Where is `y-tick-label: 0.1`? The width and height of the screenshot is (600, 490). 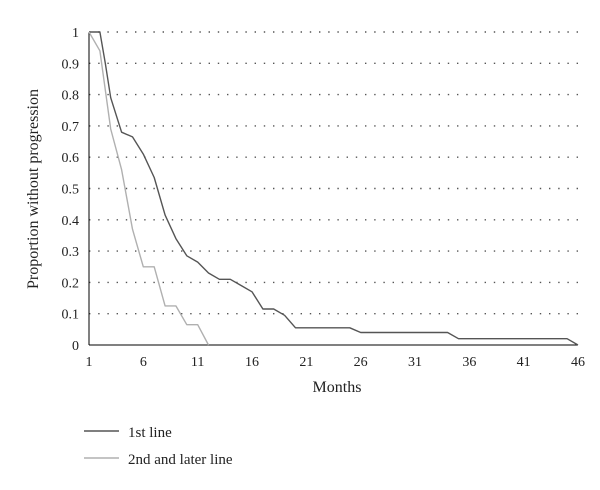
y-tick-label: 0.1 is located at coordinates (71, 315).